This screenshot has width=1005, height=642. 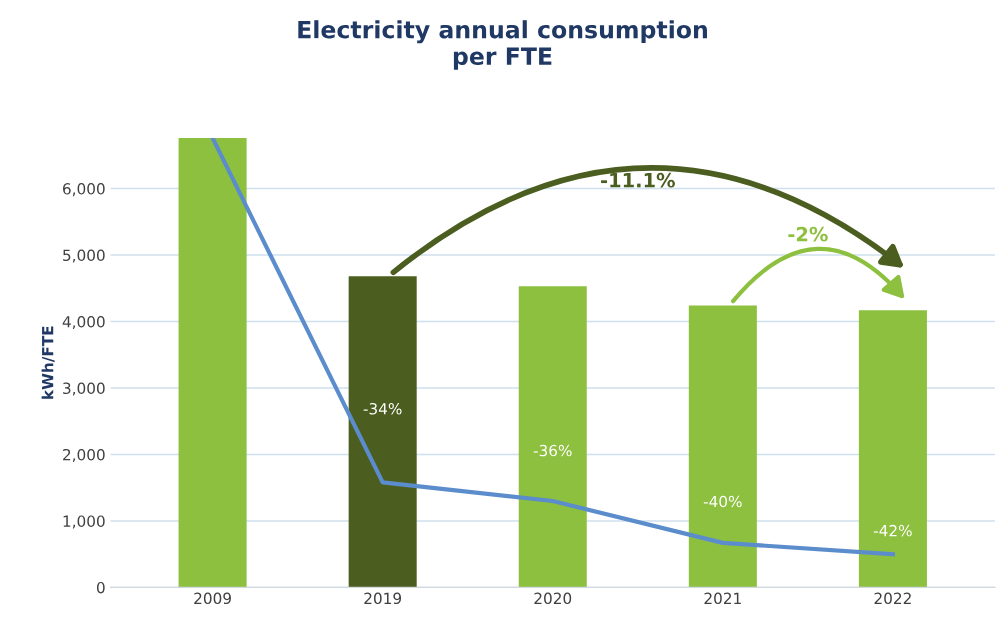 I want to click on y-tick-label: 6,000, so click(x=84, y=190).